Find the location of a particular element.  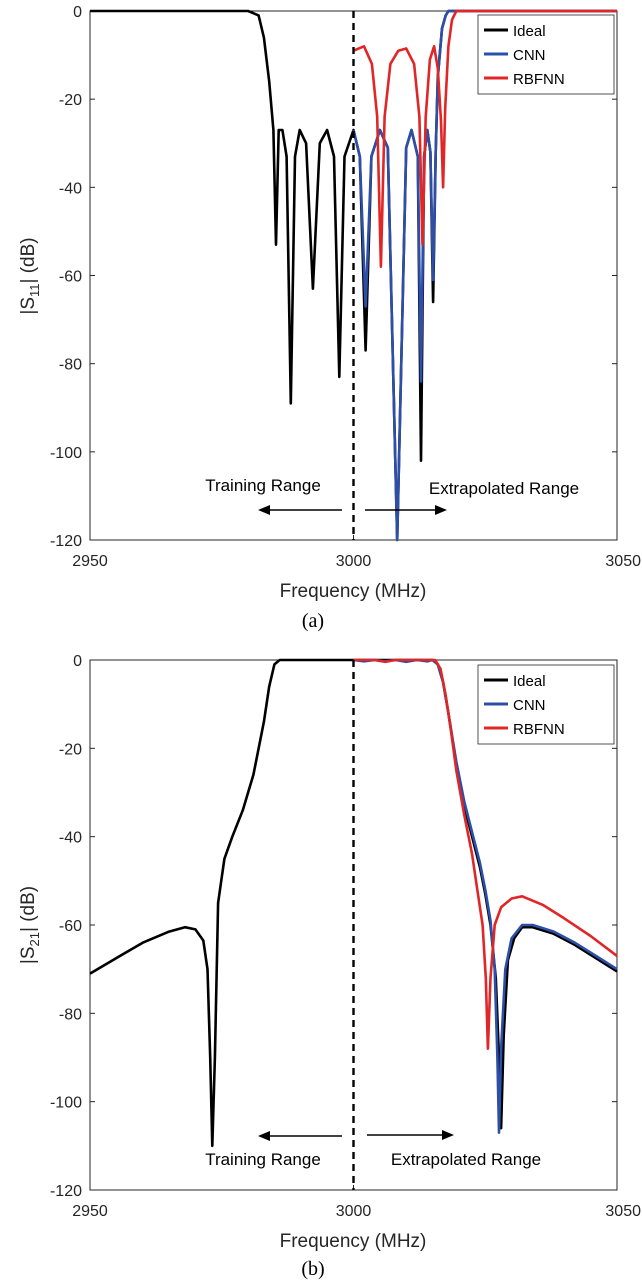

legend-label-cnn-b: CNN is located at coordinates (529, 705).